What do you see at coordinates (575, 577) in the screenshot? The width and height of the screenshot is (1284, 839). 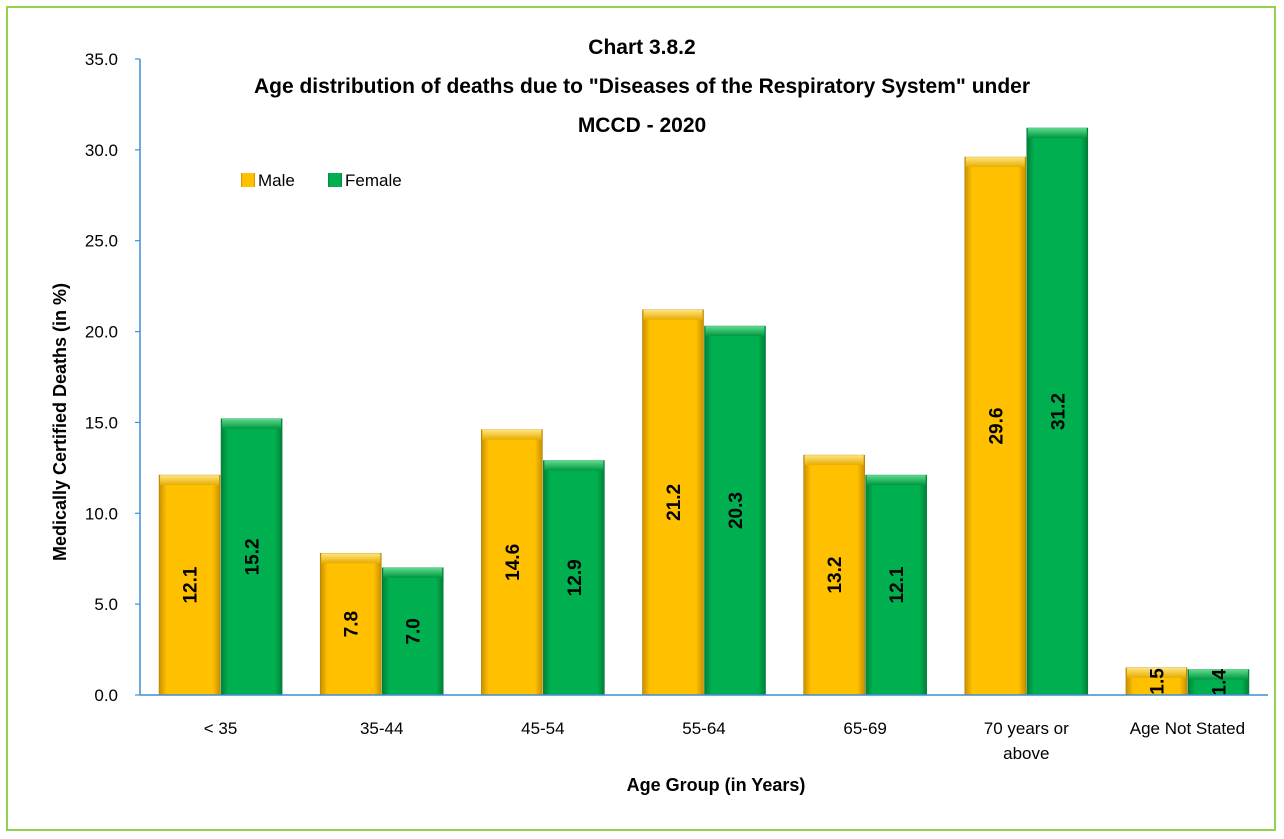 I see `data-label: 12.9` at bounding box center [575, 577].